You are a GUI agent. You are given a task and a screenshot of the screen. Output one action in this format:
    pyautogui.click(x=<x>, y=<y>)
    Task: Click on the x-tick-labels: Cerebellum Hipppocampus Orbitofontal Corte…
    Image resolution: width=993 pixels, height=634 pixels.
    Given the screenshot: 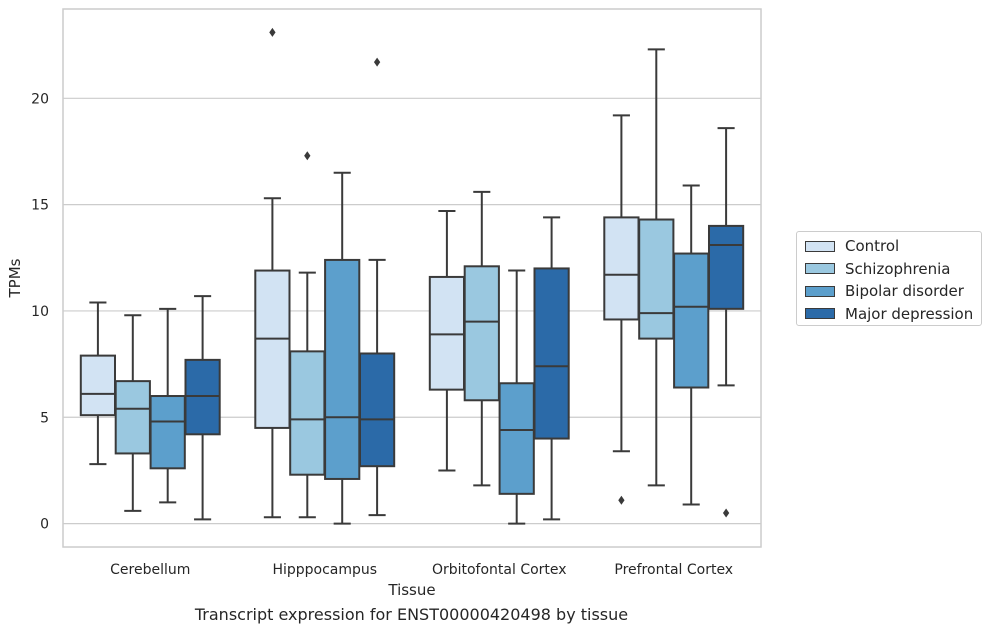 What is the action you would take?
    pyautogui.click(x=421, y=570)
    